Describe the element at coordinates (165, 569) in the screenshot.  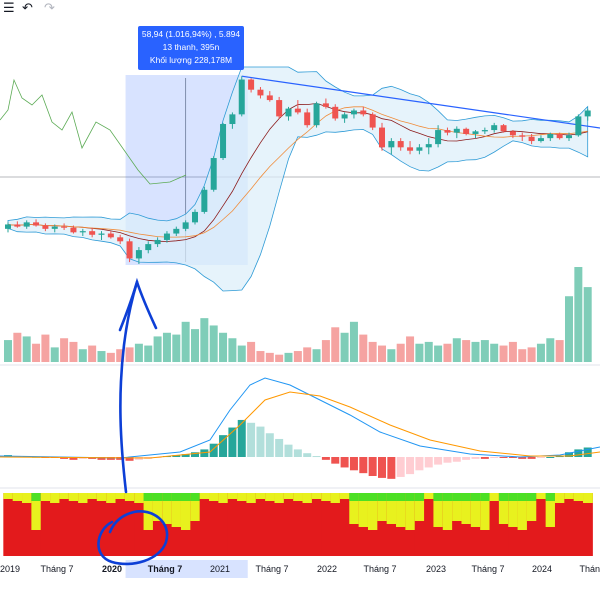
I see `x-tick-label: Tháng 7` at that location.